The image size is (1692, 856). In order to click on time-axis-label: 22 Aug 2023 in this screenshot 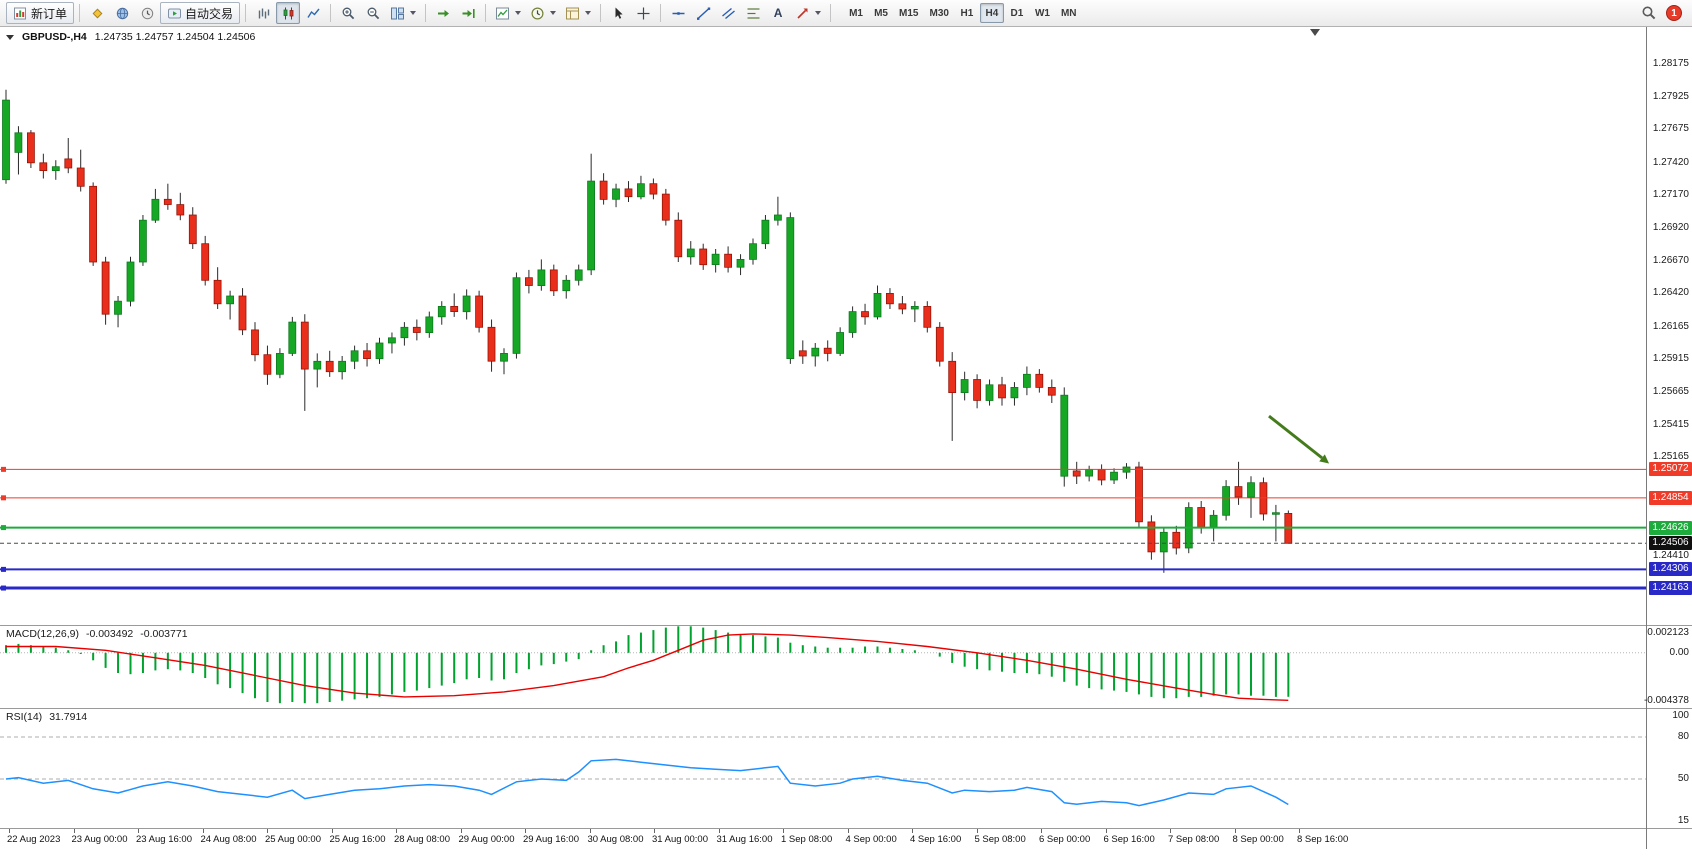, I will do `click(34, 839)`.